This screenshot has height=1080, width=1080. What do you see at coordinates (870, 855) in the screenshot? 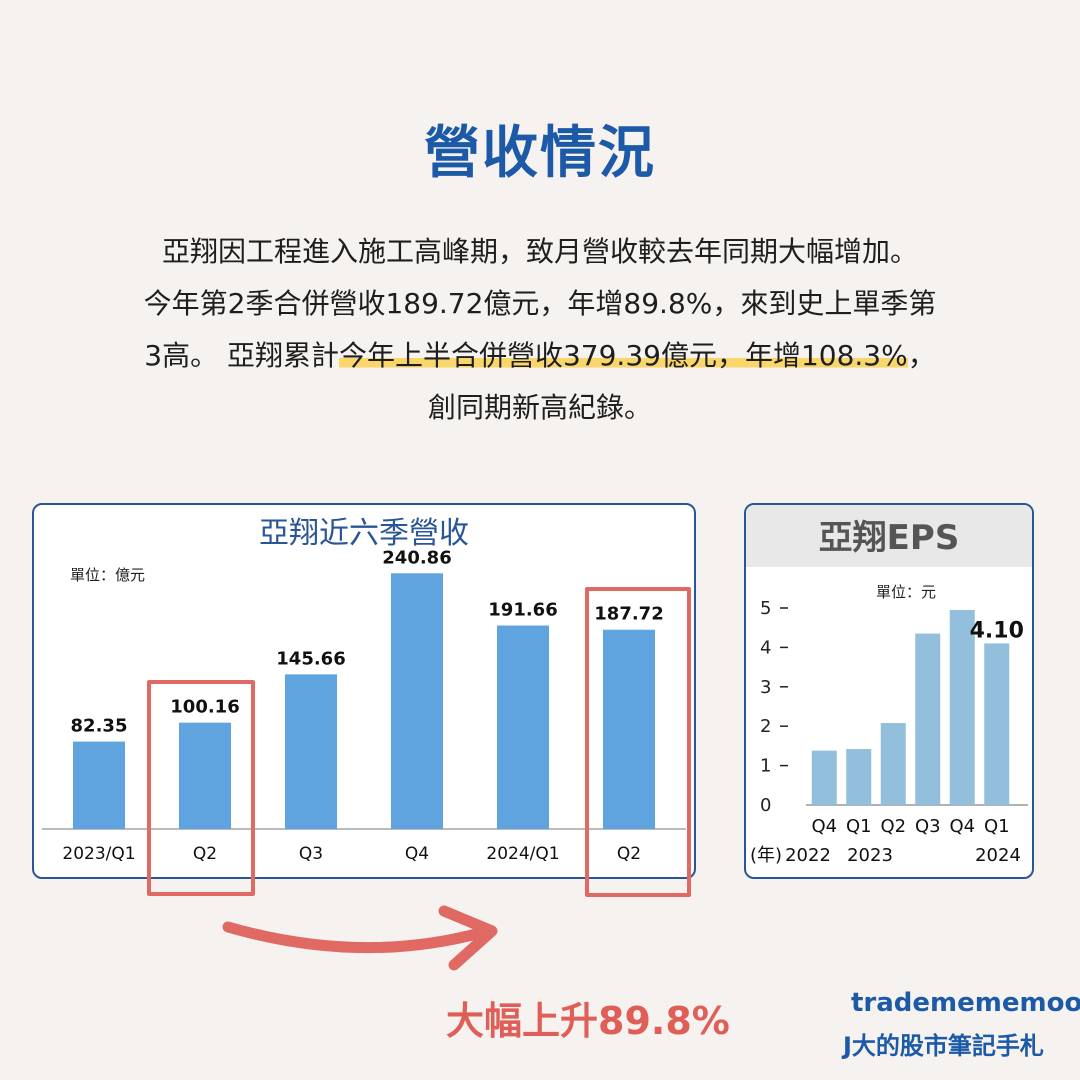
I see `year-axis-label: 2023` at bounding box center [870, 855].